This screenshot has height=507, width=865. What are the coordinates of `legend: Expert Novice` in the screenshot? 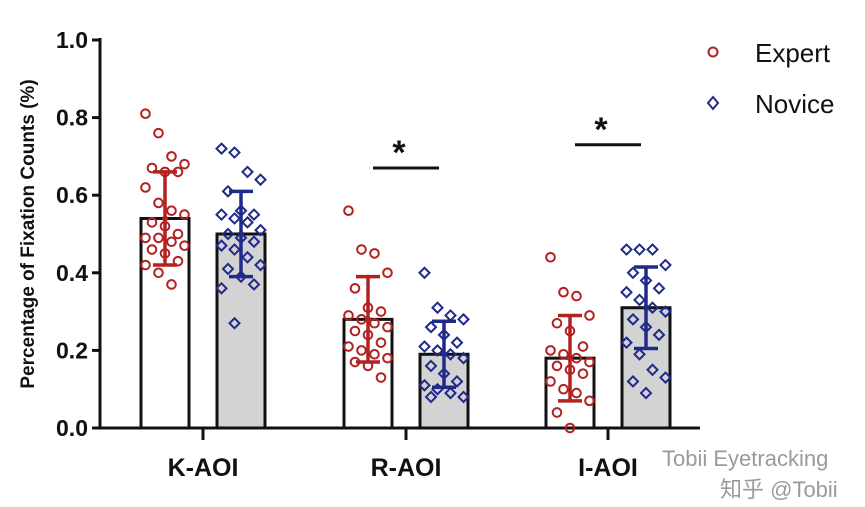 It's located at (770, 78).